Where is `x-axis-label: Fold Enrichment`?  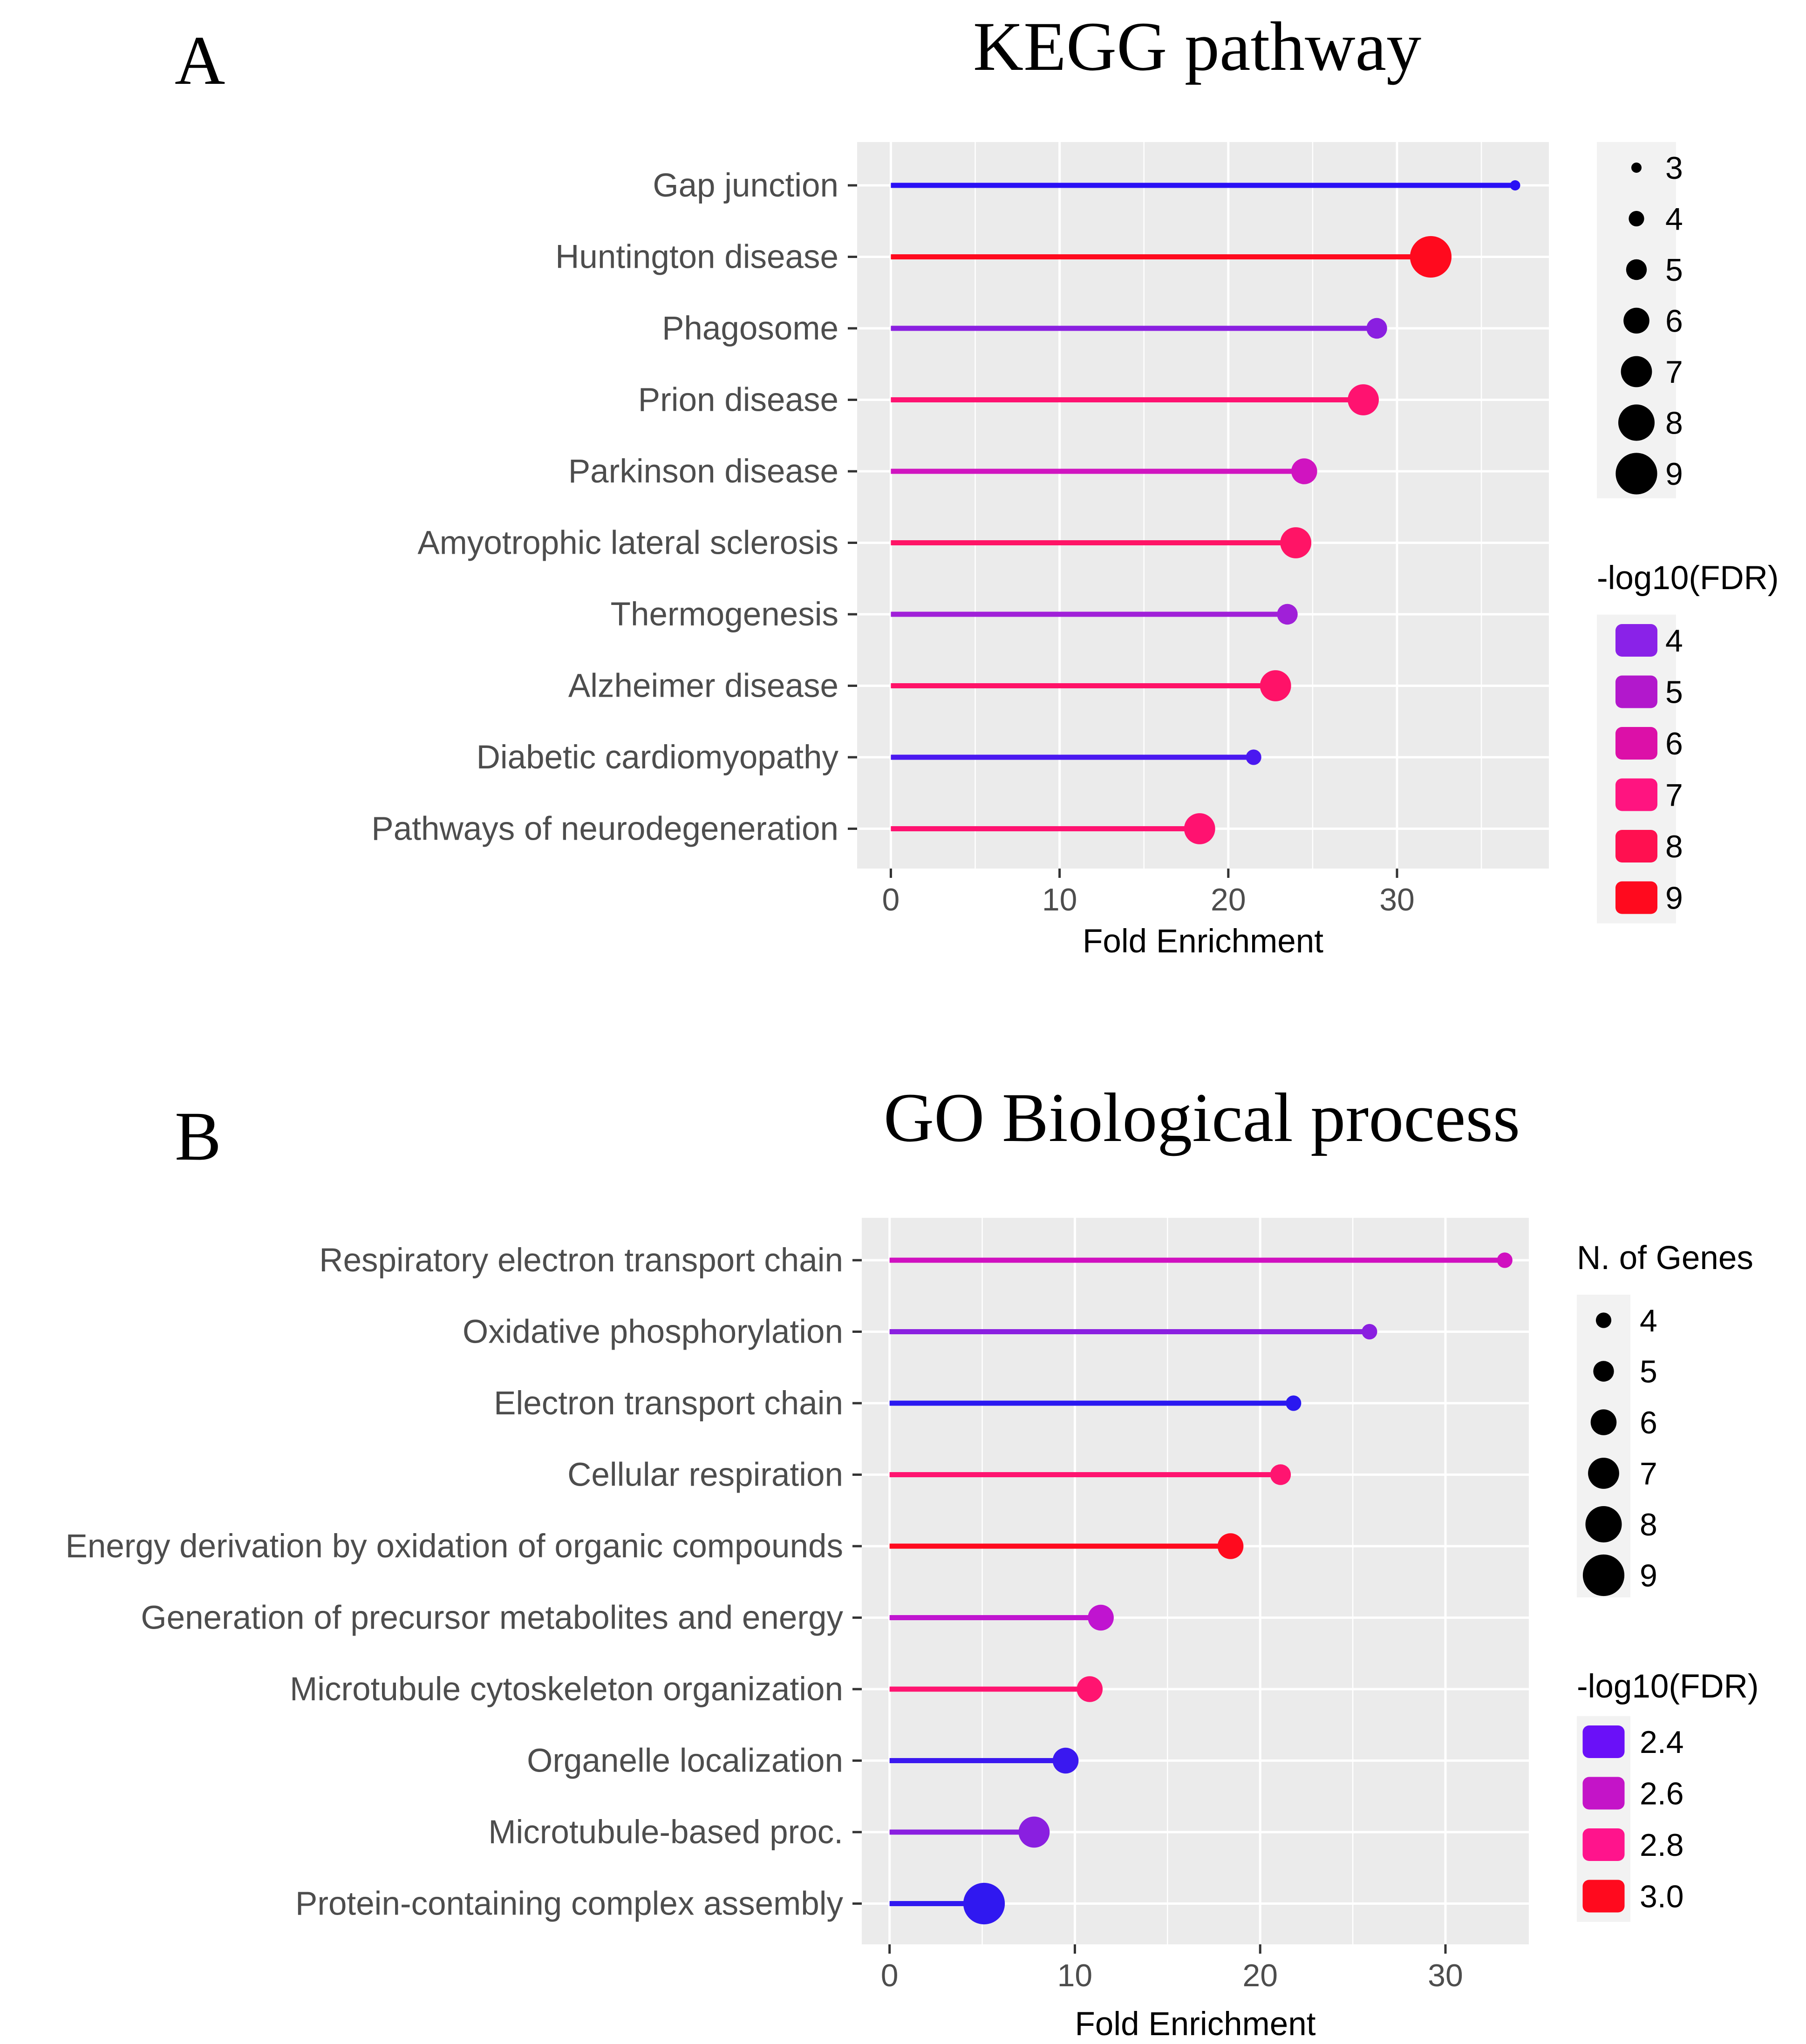 x-axis-label: Fold Enrichment is located at coordinates (1203, 941).